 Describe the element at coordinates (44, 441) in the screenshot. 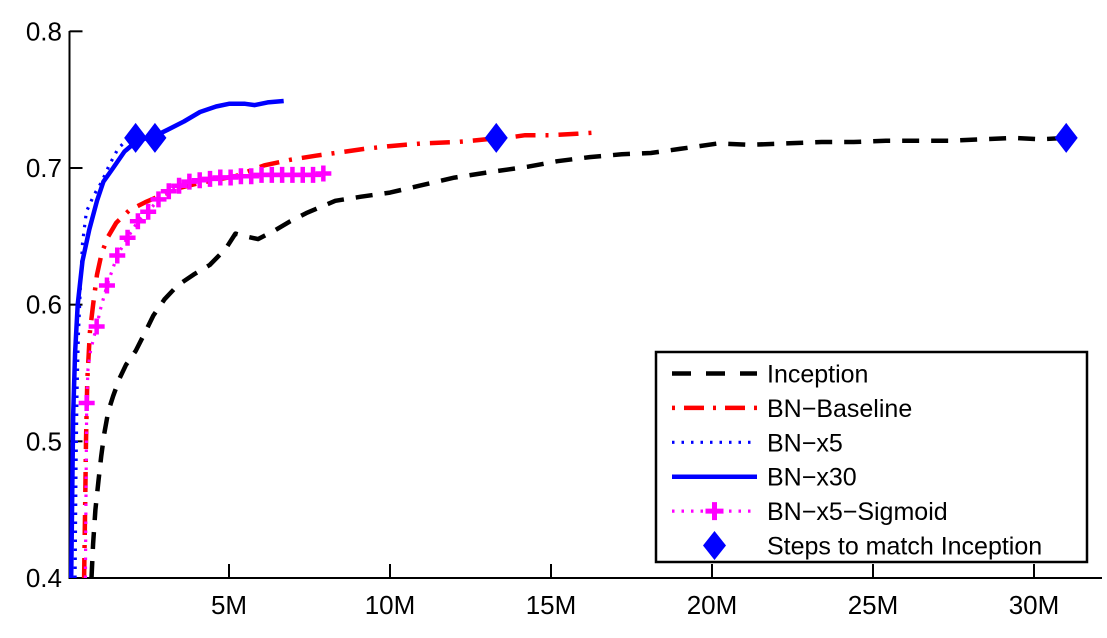

I see `y-tick-label: 0.5` at that location.